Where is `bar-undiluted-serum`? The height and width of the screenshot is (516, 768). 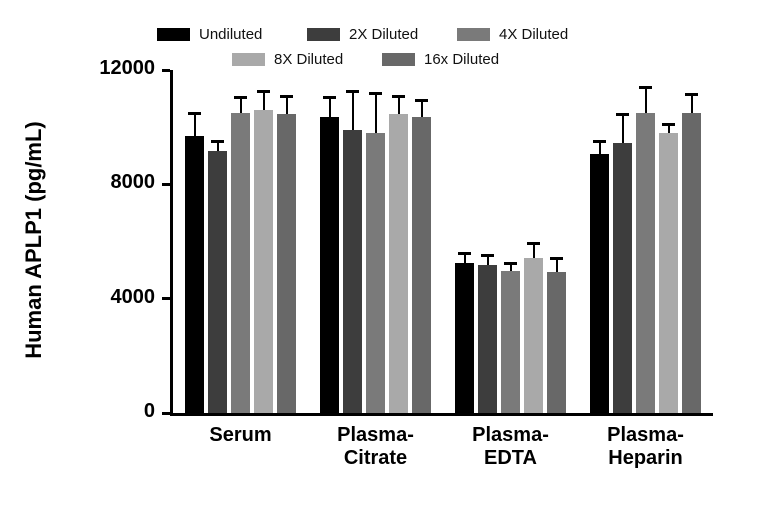
bar-undiluted-serum is located at coordinates (194, 274).